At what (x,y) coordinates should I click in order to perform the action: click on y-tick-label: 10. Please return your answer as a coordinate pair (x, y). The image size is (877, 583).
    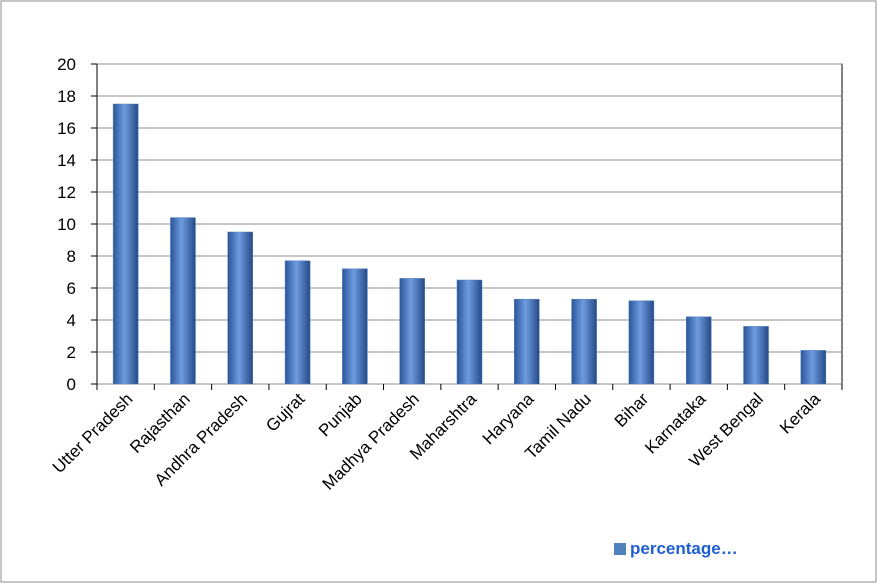
    Looking at the image, I should click on (66, 224).